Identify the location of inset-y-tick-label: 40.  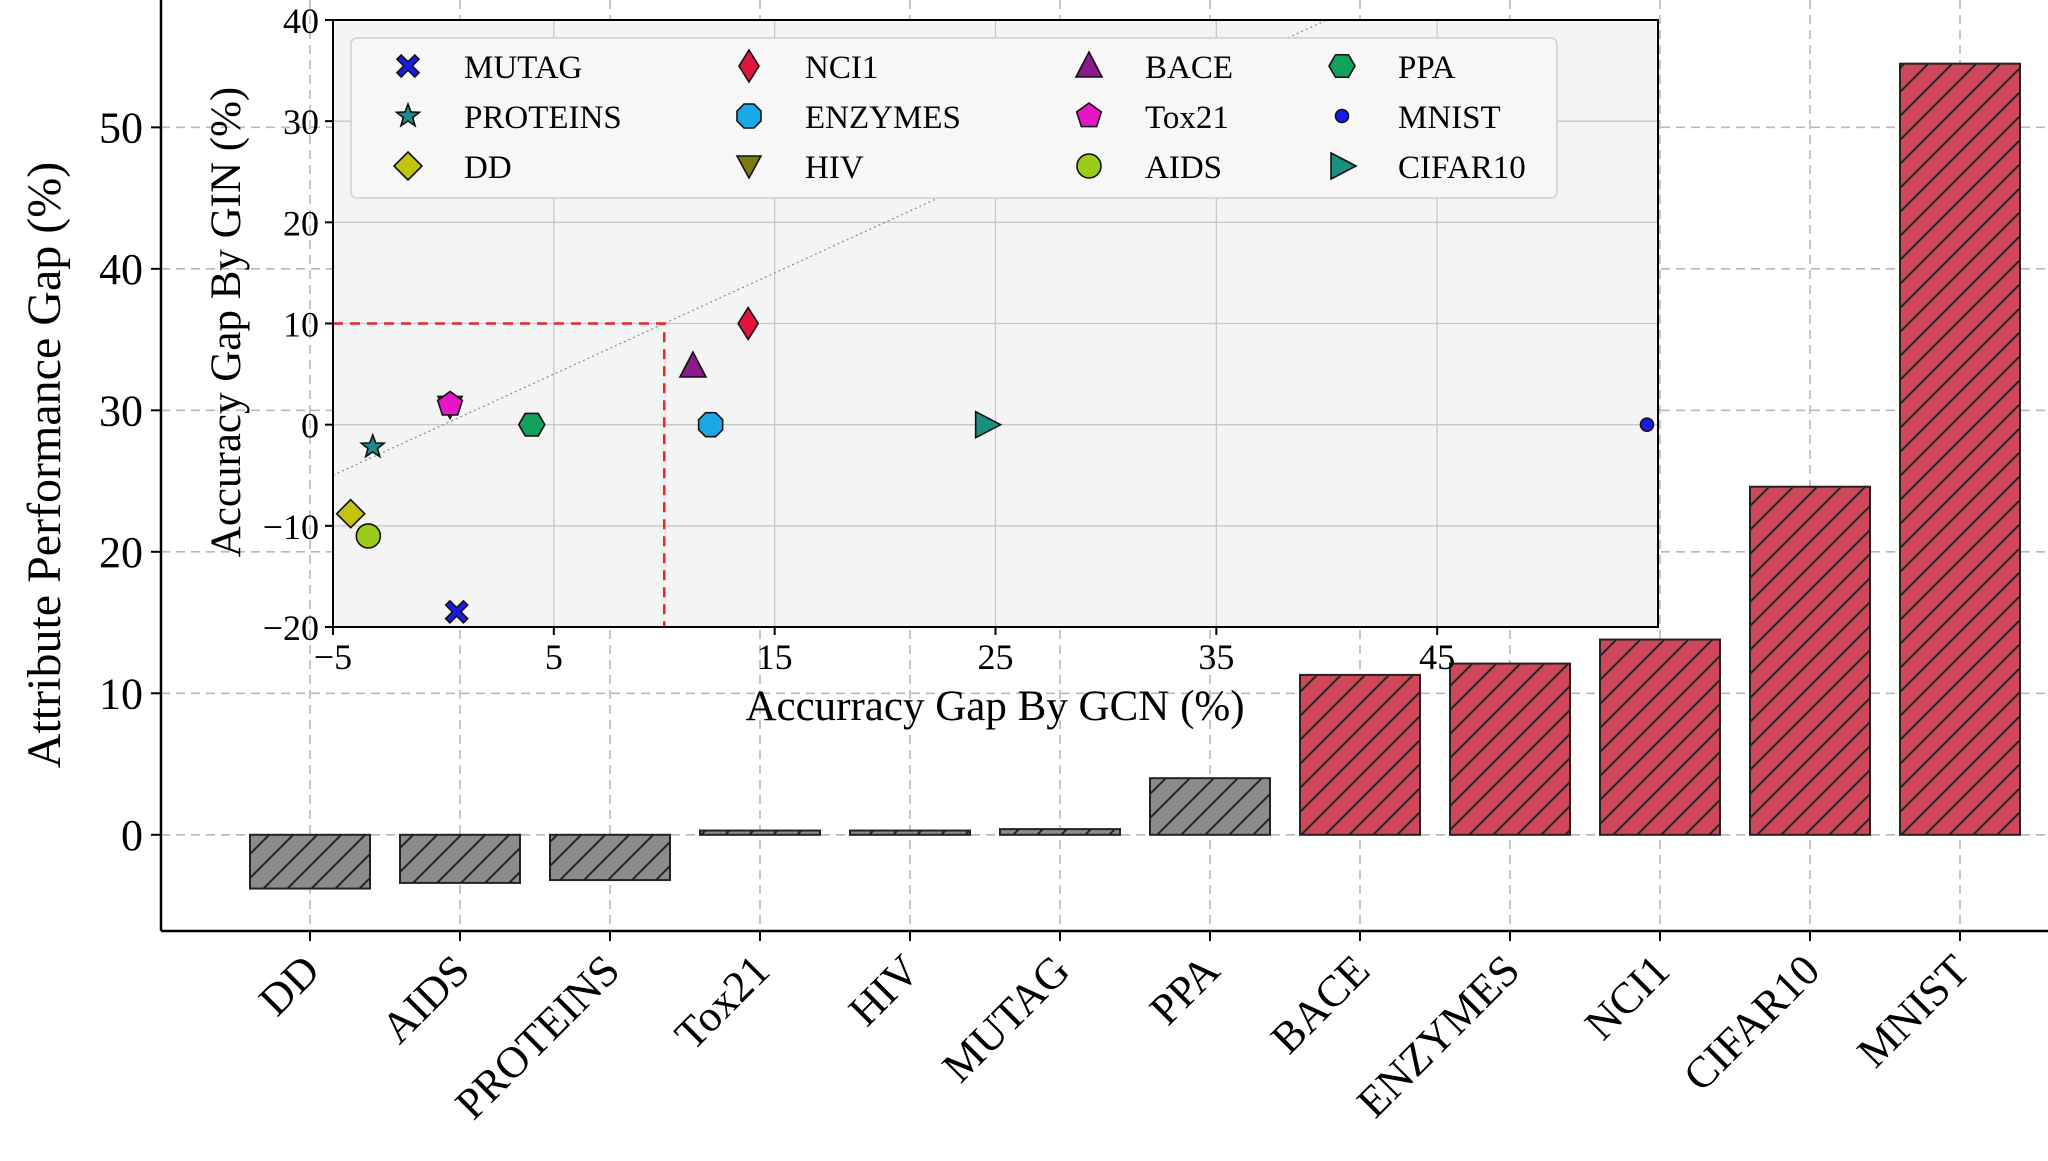
(301, 21).